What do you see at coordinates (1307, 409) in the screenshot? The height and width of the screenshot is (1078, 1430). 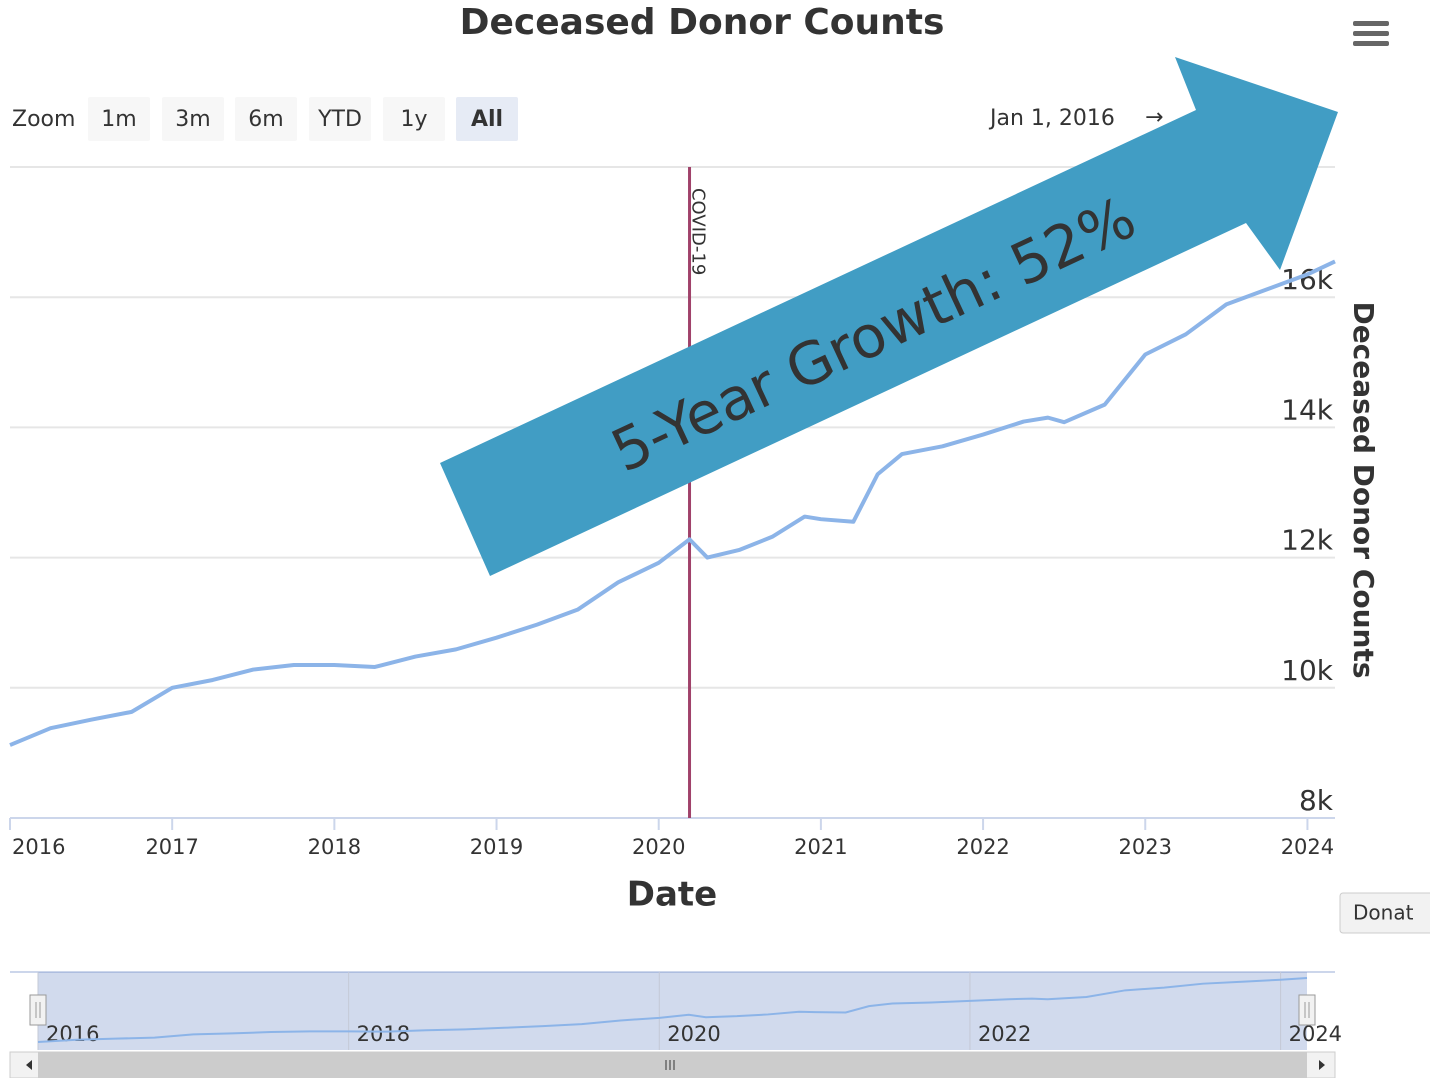 I see `y-tick-label: 14k` at bounding box center [1307, 409].